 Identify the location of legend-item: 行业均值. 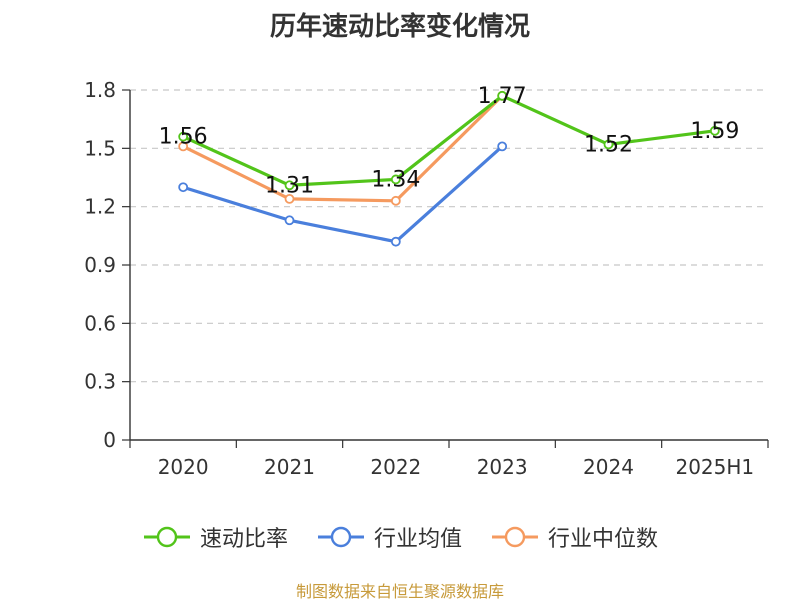
(389, 537).